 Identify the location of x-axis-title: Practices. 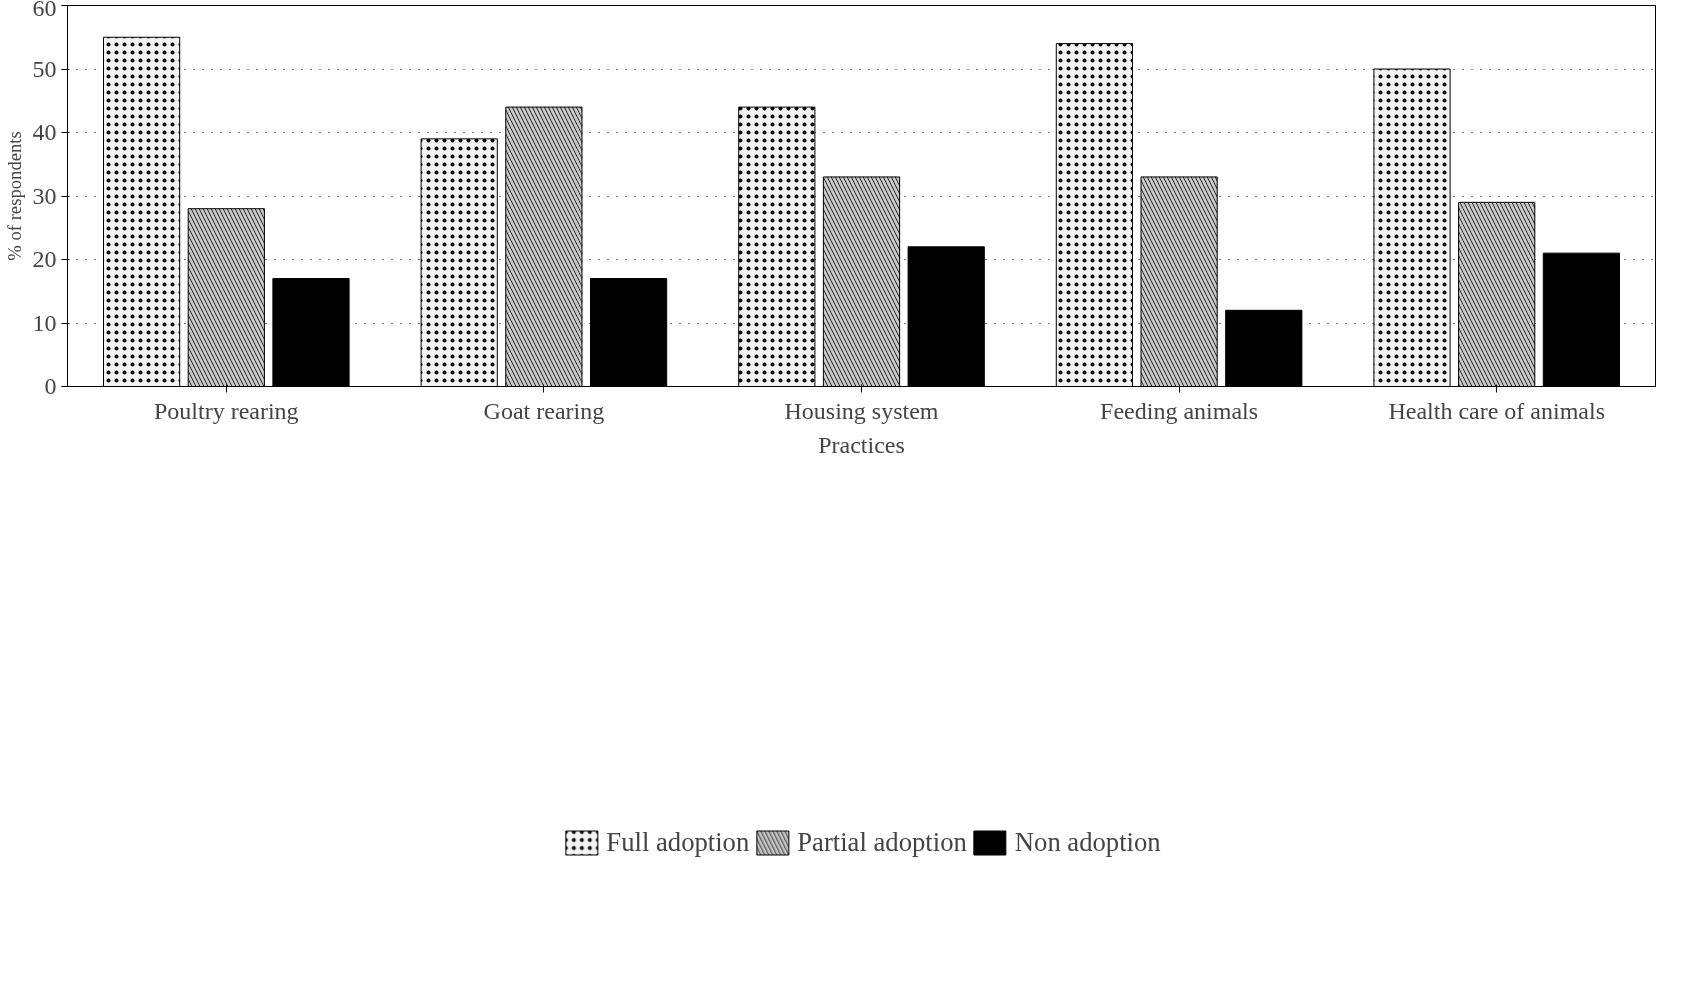
(861, 444).